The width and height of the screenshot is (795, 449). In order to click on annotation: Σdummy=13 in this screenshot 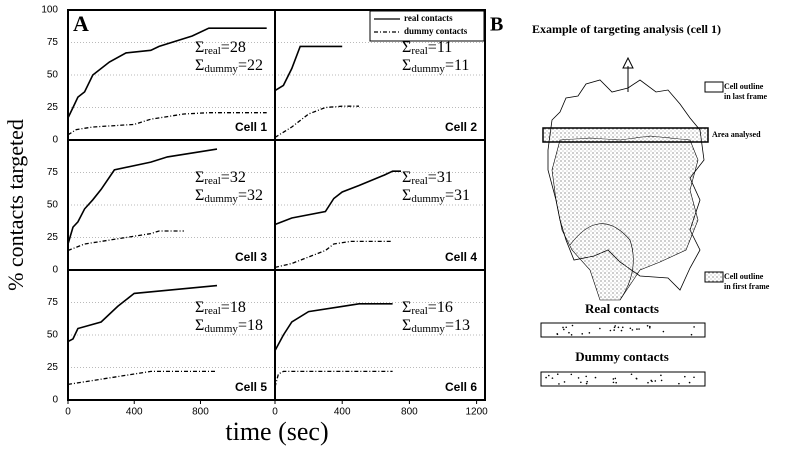, I will do `click(436, 326)`.